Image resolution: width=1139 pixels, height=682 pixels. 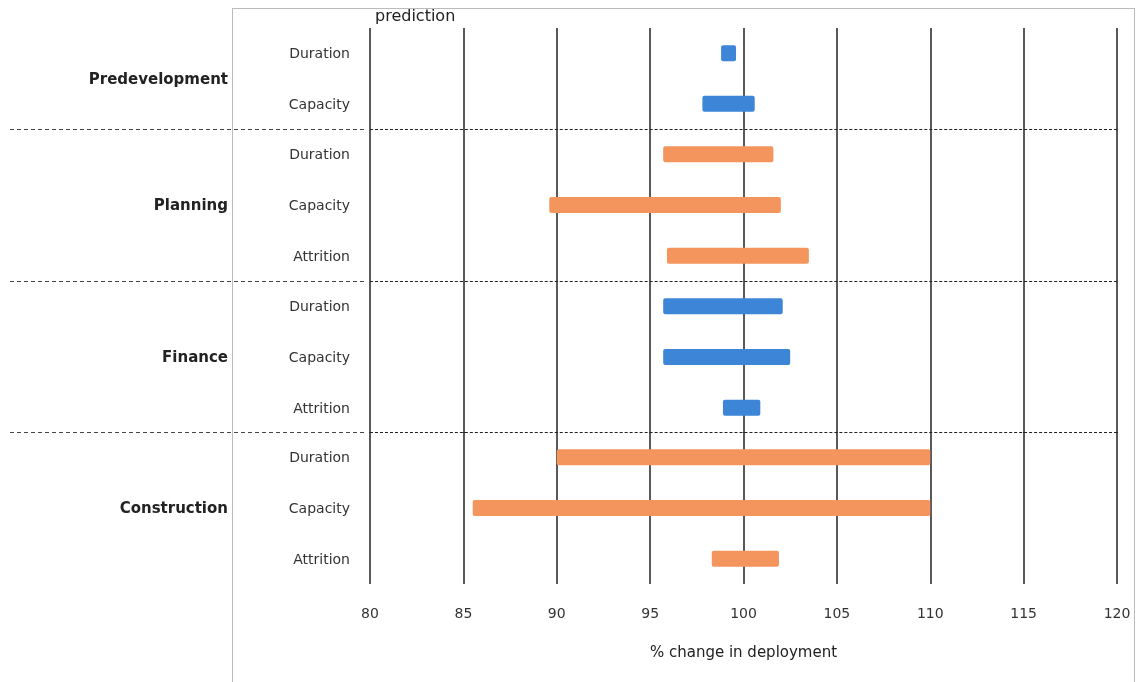 What do you see at coordinates (370, 613) in the screenshot?
I see `x-tick-label: 80` at bounding box center [370, 613].